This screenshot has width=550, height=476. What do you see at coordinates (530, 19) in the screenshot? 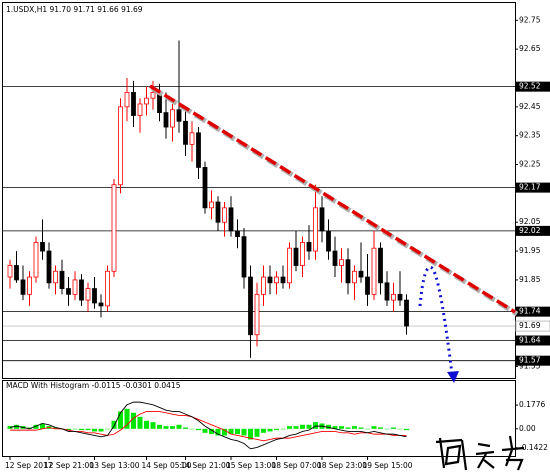
I see `y-tick-label: 92.75` at bounding box center [530, 19].